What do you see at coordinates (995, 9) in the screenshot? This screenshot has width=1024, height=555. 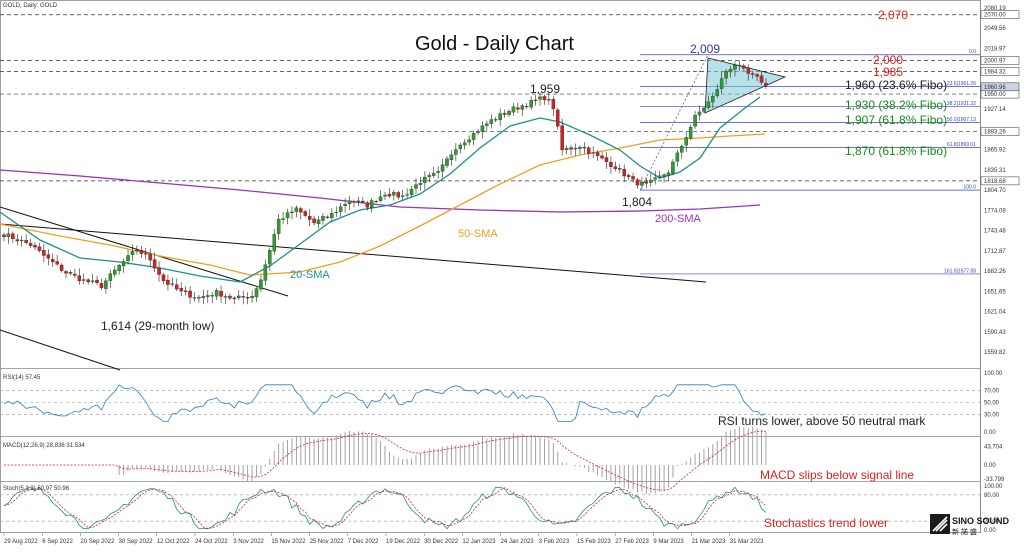 I see `price-tick-label: 2080.19` at bounding box center [995, 9].